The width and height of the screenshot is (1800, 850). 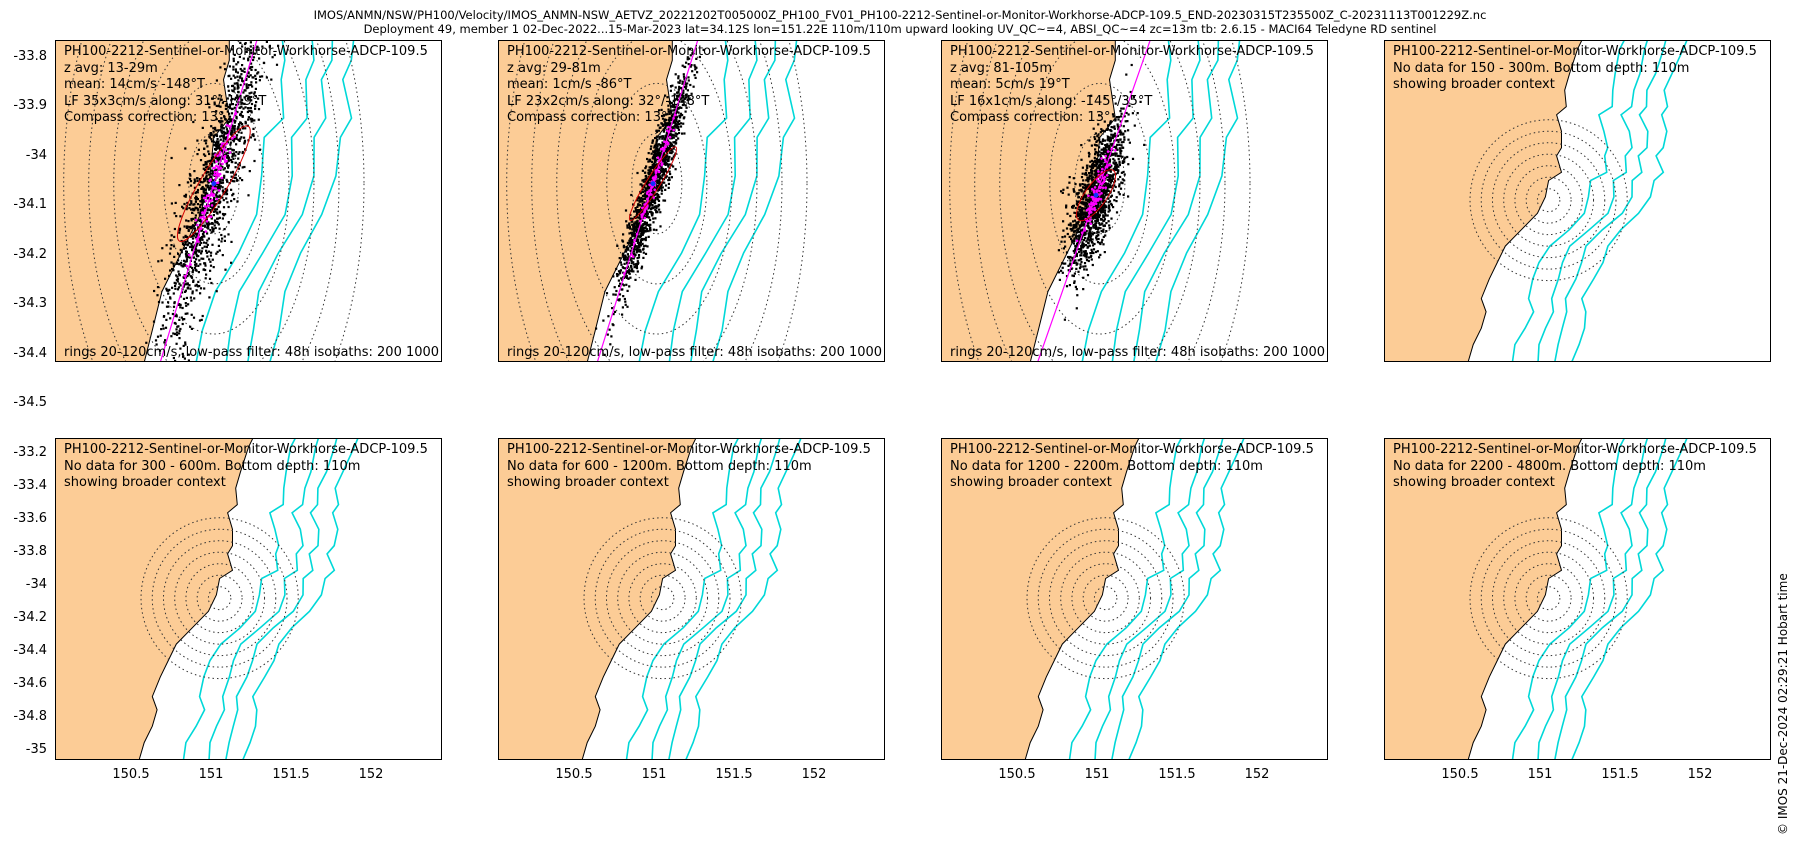 What do you see at coordinates (1041, 599) in the screenshot?
I see `land-mass` at bounding box center [1041, 599].